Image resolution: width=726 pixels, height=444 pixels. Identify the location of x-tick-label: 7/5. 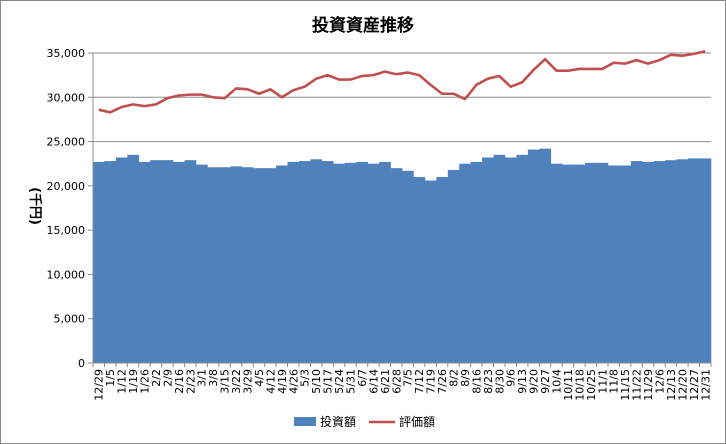
(408, 378).